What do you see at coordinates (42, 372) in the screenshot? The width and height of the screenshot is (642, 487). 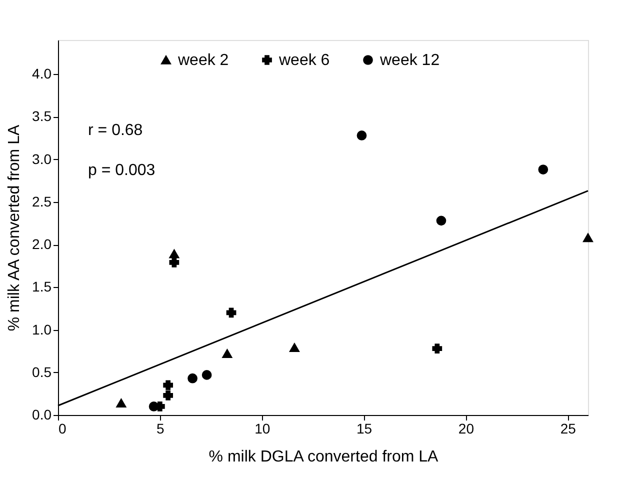 I see `y-tick-label: 0.5` at bounding box center [42, 372].